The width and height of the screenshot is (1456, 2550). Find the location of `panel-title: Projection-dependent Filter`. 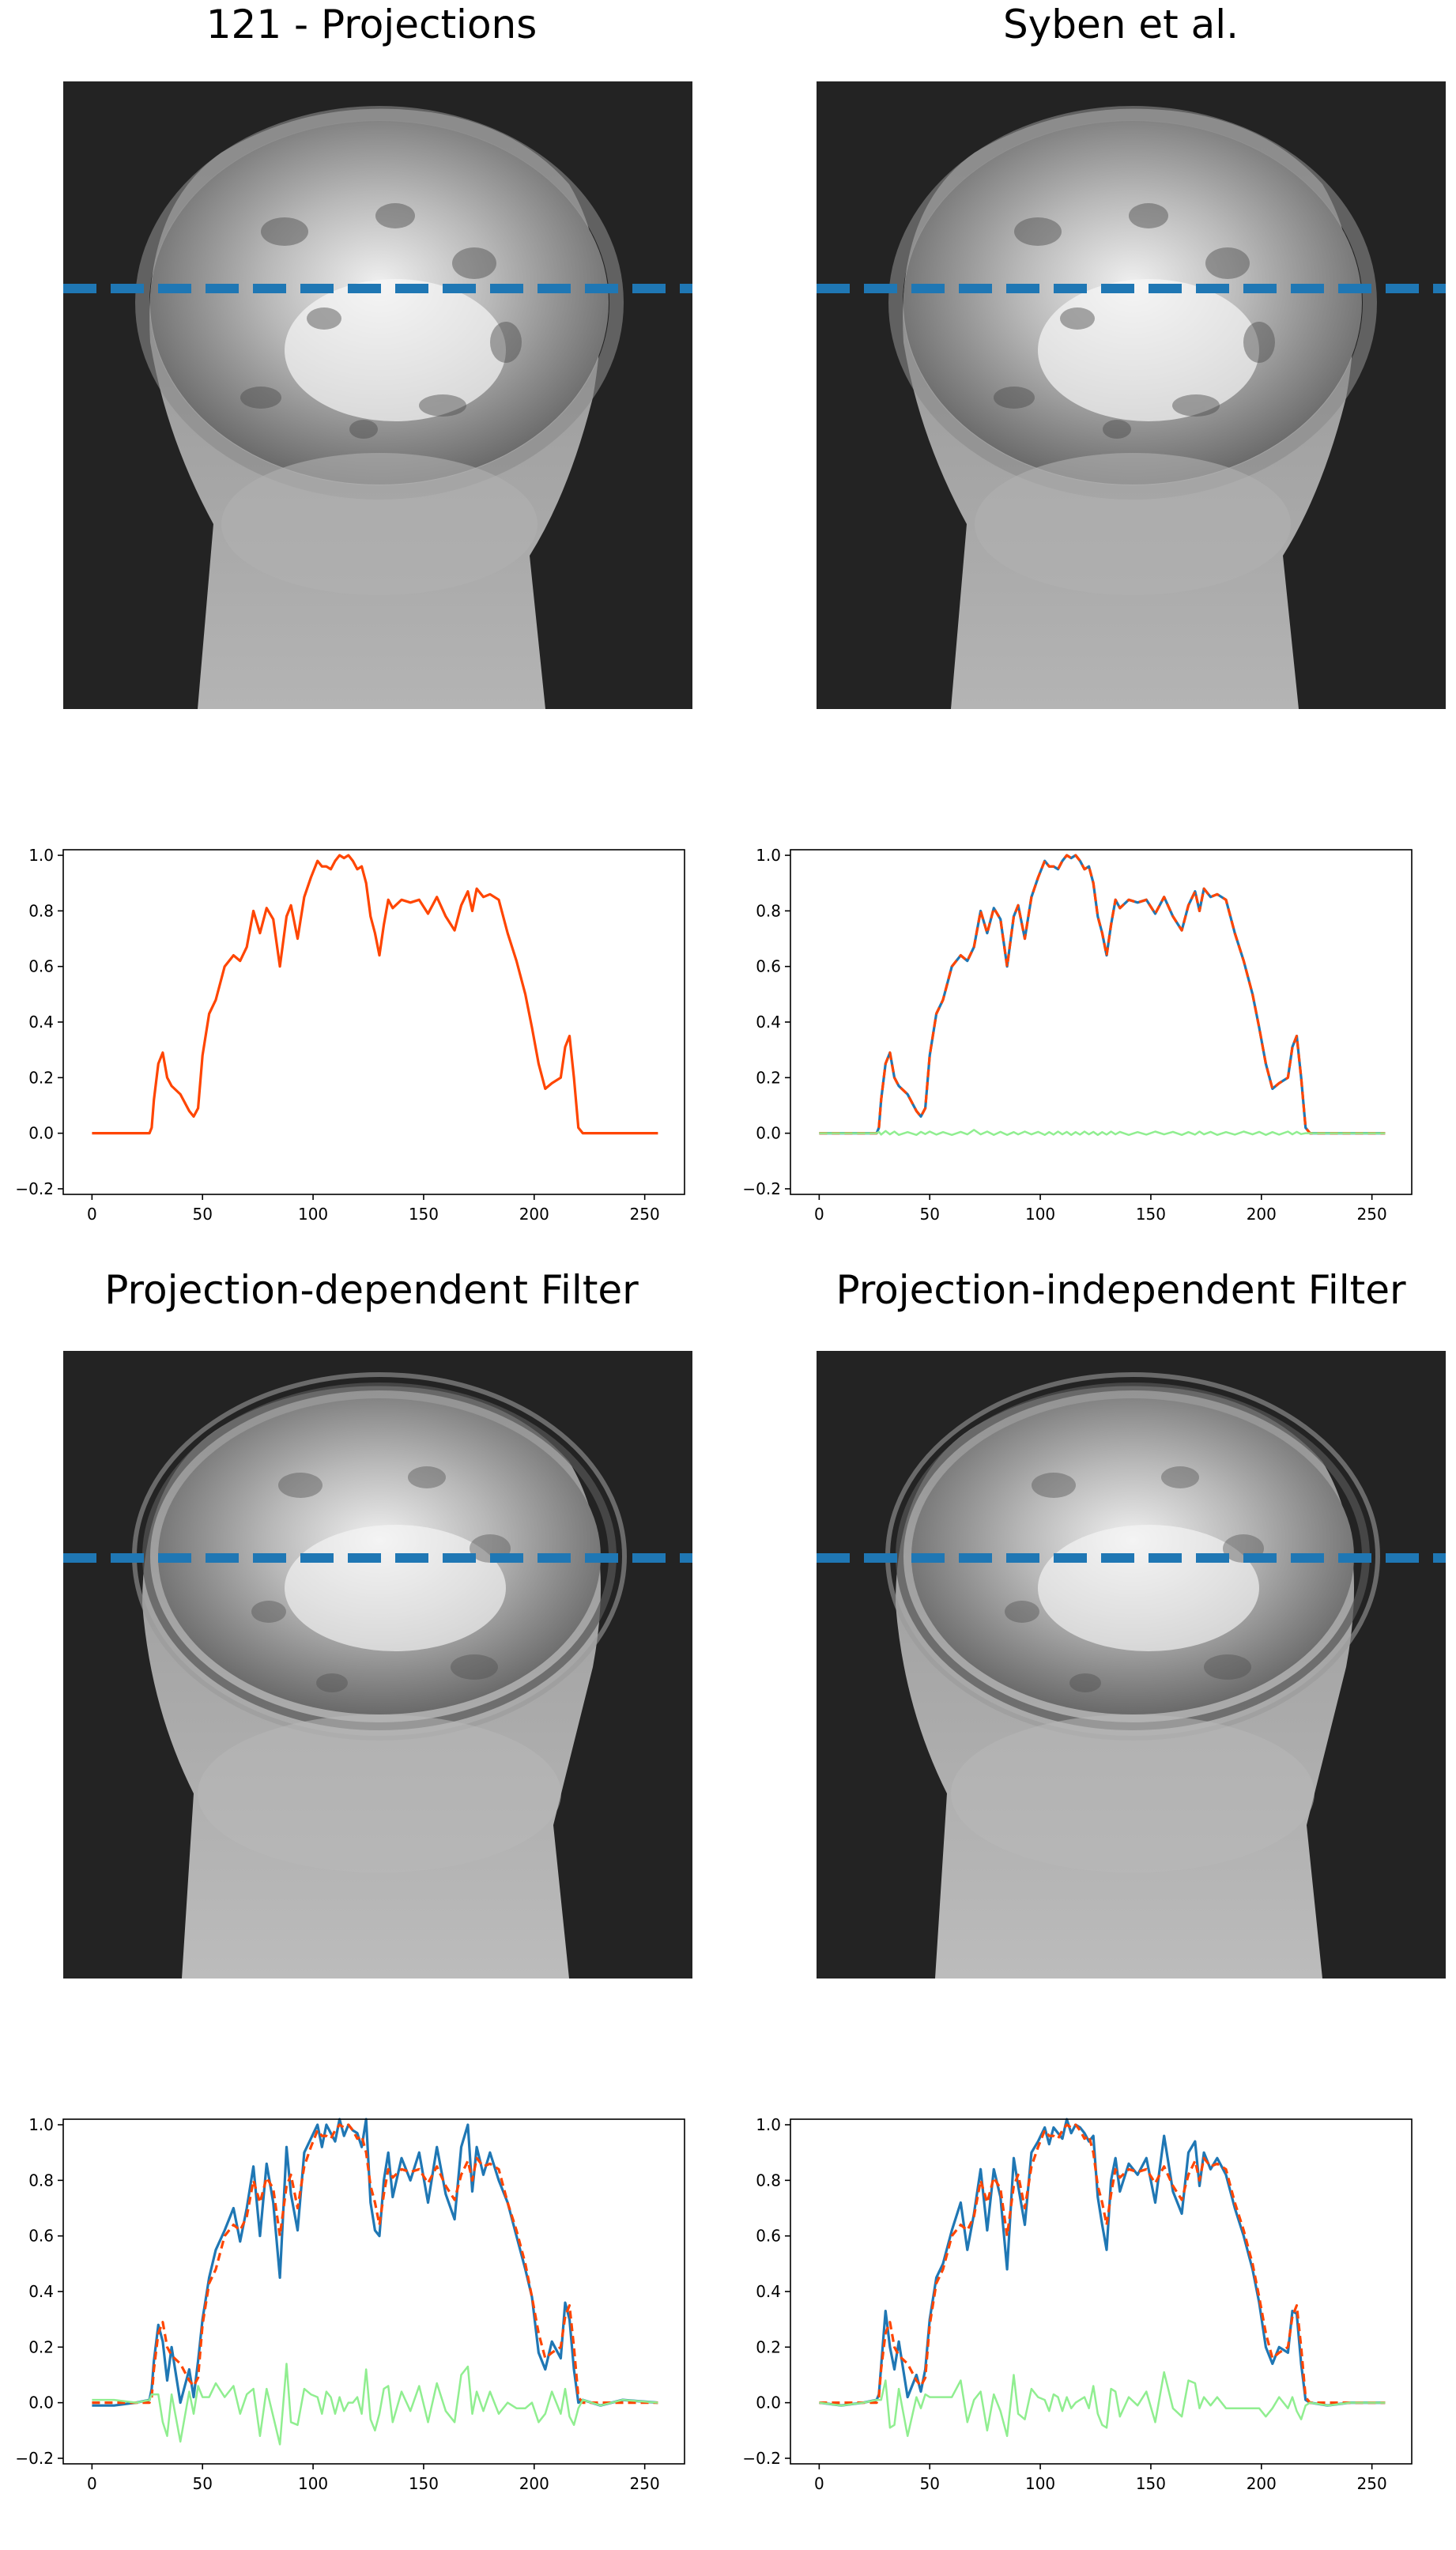

panel-title: Projection-dependent Filter is located at coordinates (371, 1290).